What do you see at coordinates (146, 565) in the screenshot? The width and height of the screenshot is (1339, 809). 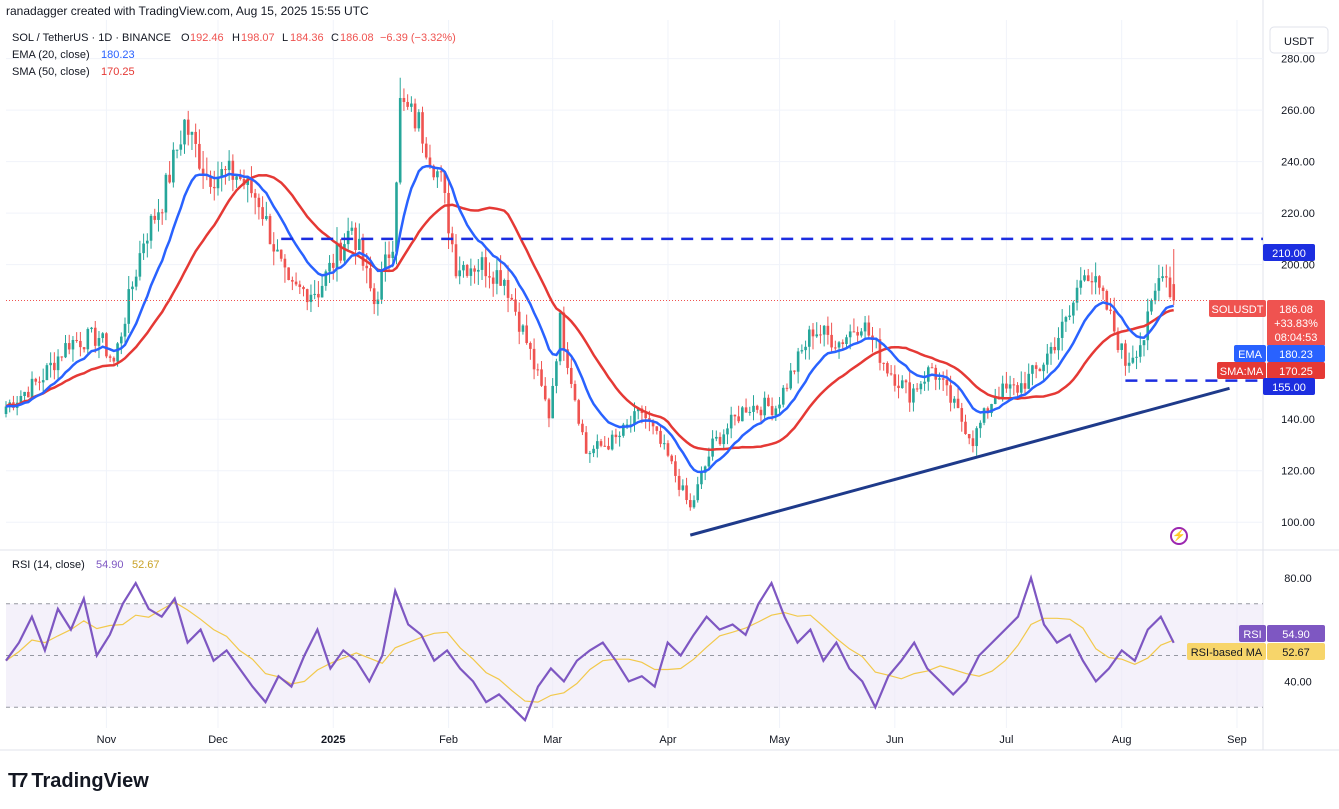 I see `legend-rsi-ma-value: 52.67` at bounding box center [146, 565].